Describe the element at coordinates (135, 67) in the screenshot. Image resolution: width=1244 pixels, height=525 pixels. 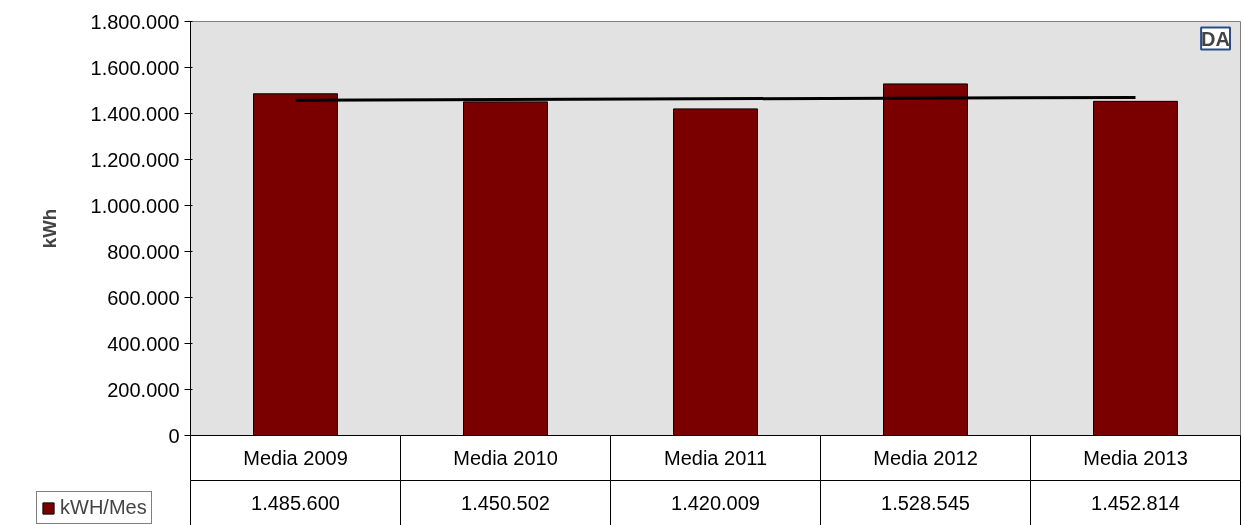
I see `y-tick-label: 1.600.000` at that location.